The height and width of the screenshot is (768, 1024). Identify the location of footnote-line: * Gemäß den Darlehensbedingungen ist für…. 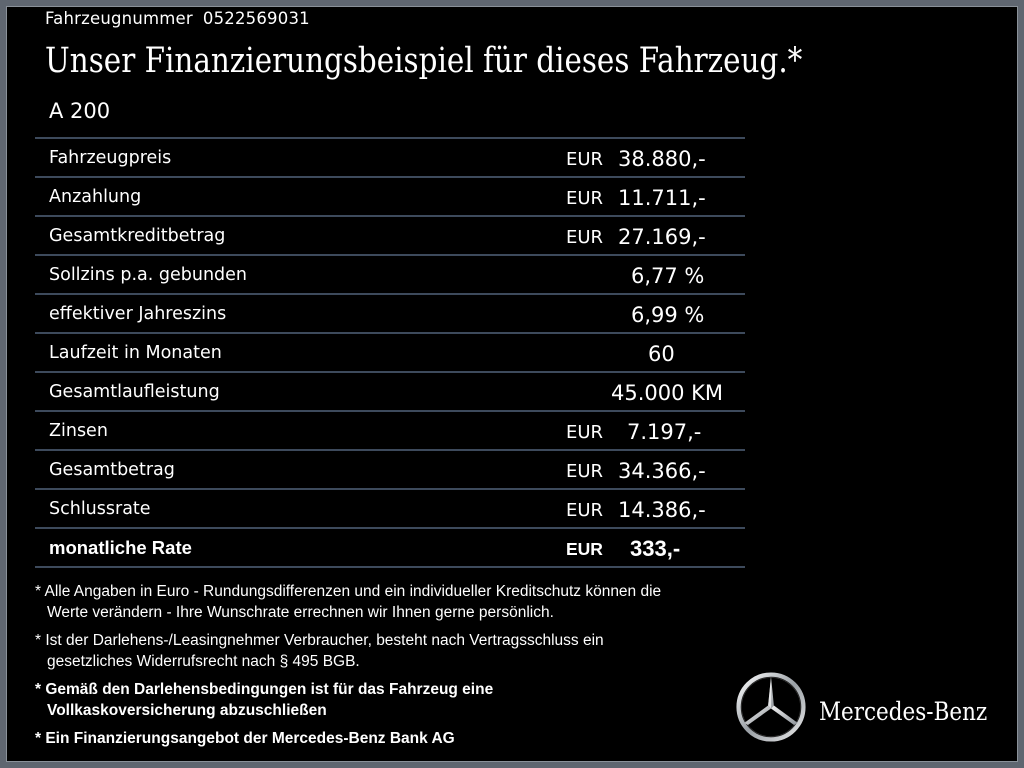
(264, 689).